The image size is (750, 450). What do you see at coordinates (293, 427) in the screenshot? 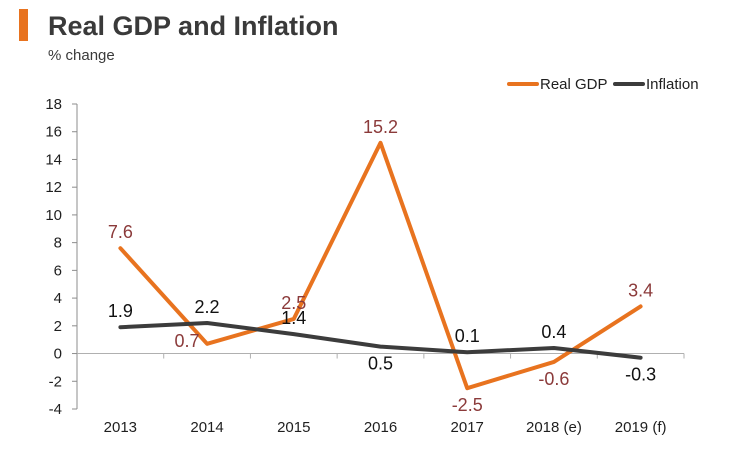
I see `x-tick-label: 2015` at bounding box center [293, 427].